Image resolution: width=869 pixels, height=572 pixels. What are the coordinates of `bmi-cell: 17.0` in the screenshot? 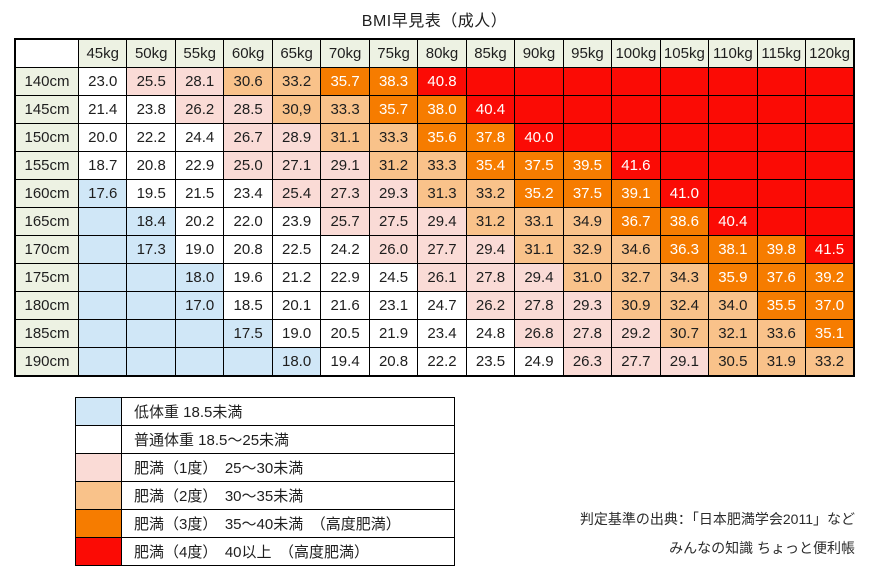 It's located at (199, 305).